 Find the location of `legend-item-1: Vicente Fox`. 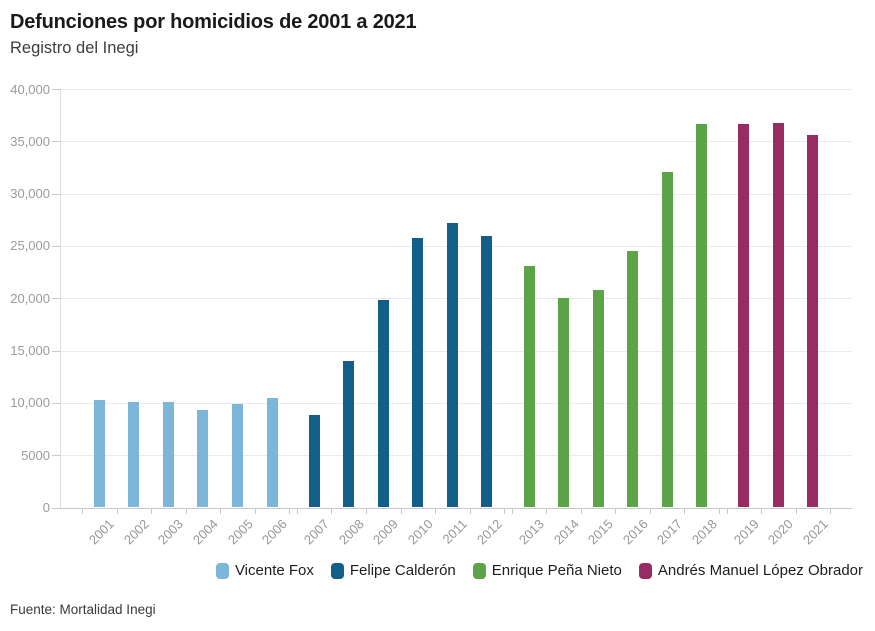

legend-item-1: Vicente Fox is located at coordinates (264, 571).